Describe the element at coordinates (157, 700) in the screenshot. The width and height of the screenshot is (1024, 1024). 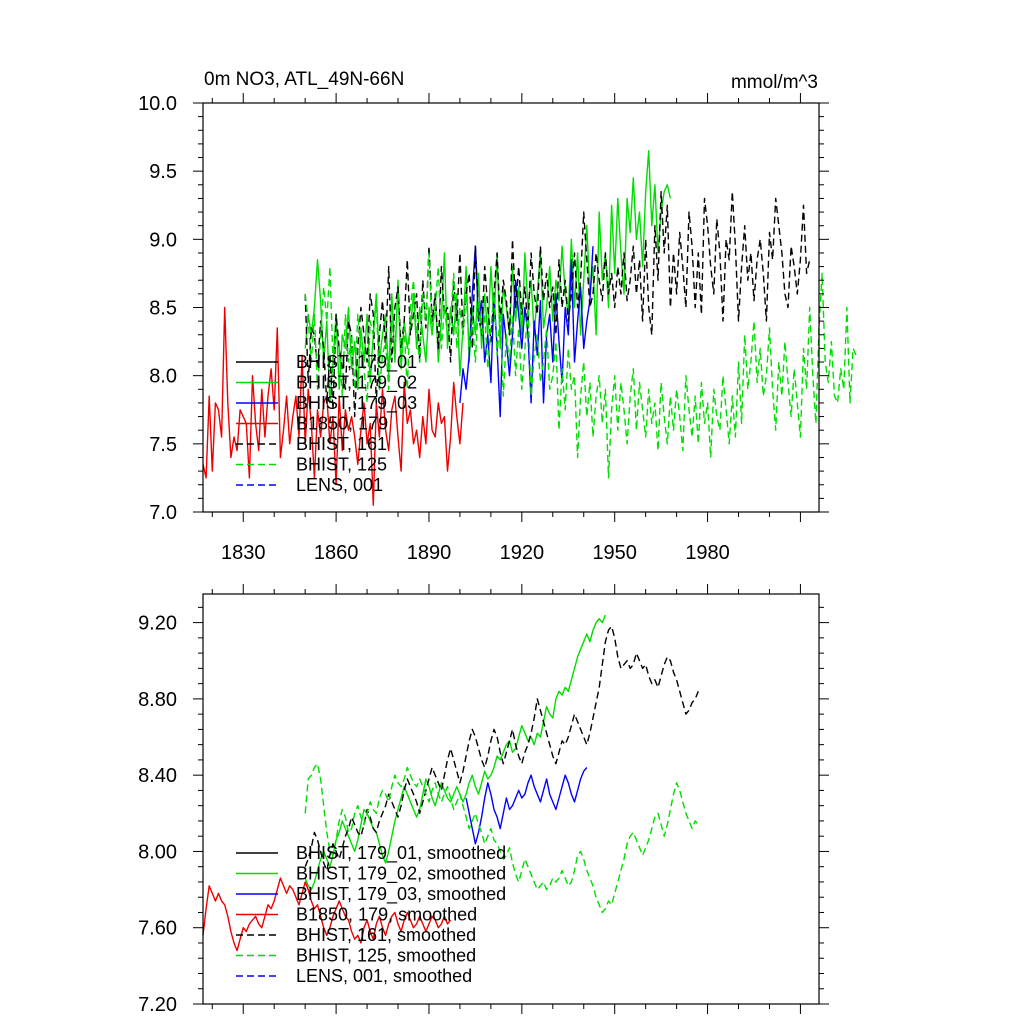
I see `y-tick-label: 8.80` at that location.